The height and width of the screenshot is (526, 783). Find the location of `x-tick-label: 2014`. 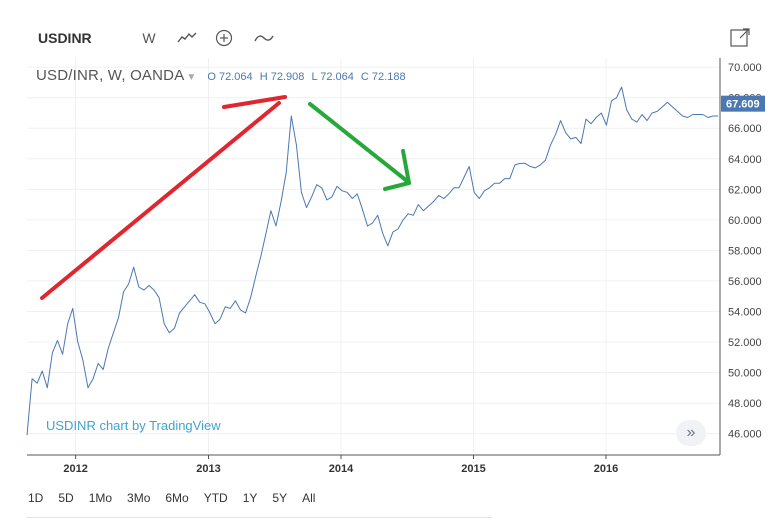

x-tick-label: 2014 is located at coordinates (341, 469).